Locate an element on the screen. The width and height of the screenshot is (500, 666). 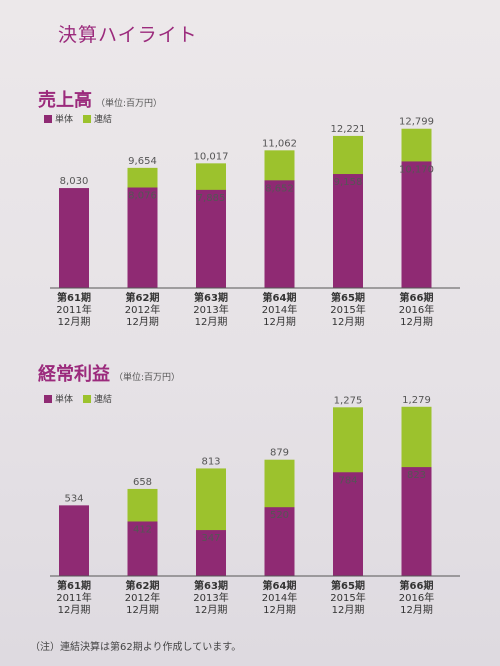
sales-title: 売上高 is located at coordinates (65, 100).